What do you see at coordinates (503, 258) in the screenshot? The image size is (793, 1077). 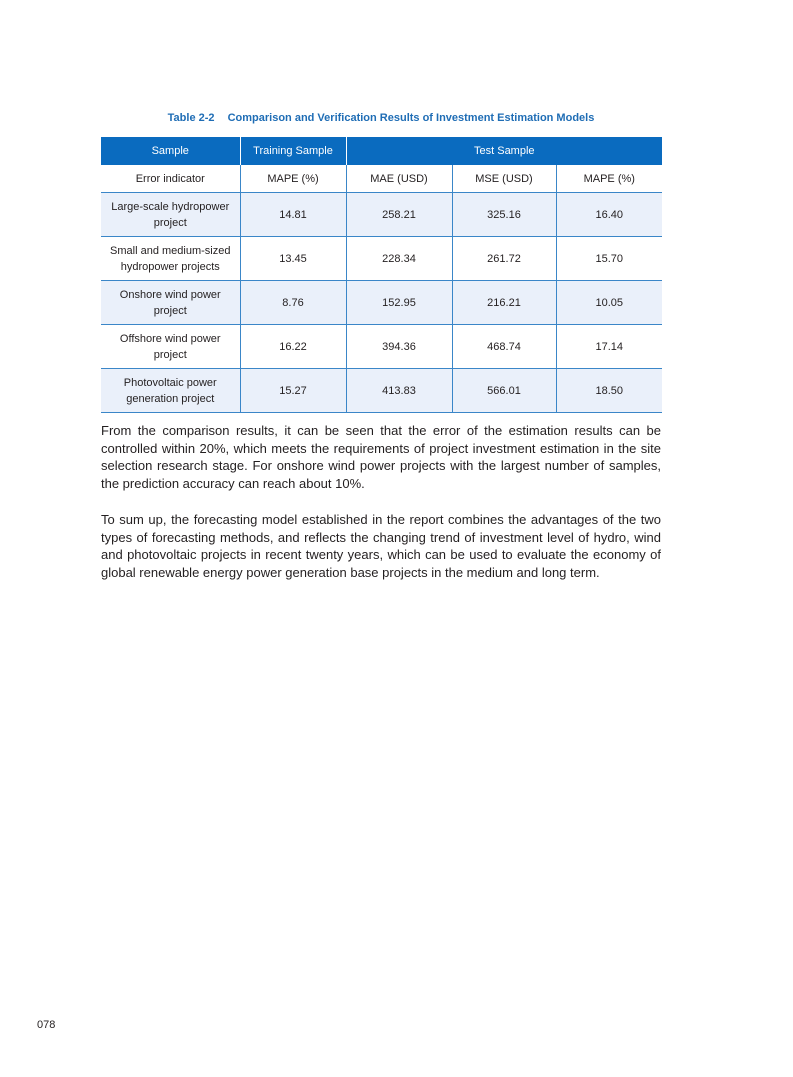 I see `table-cell: 261.72` at bounding box center [503, 258].